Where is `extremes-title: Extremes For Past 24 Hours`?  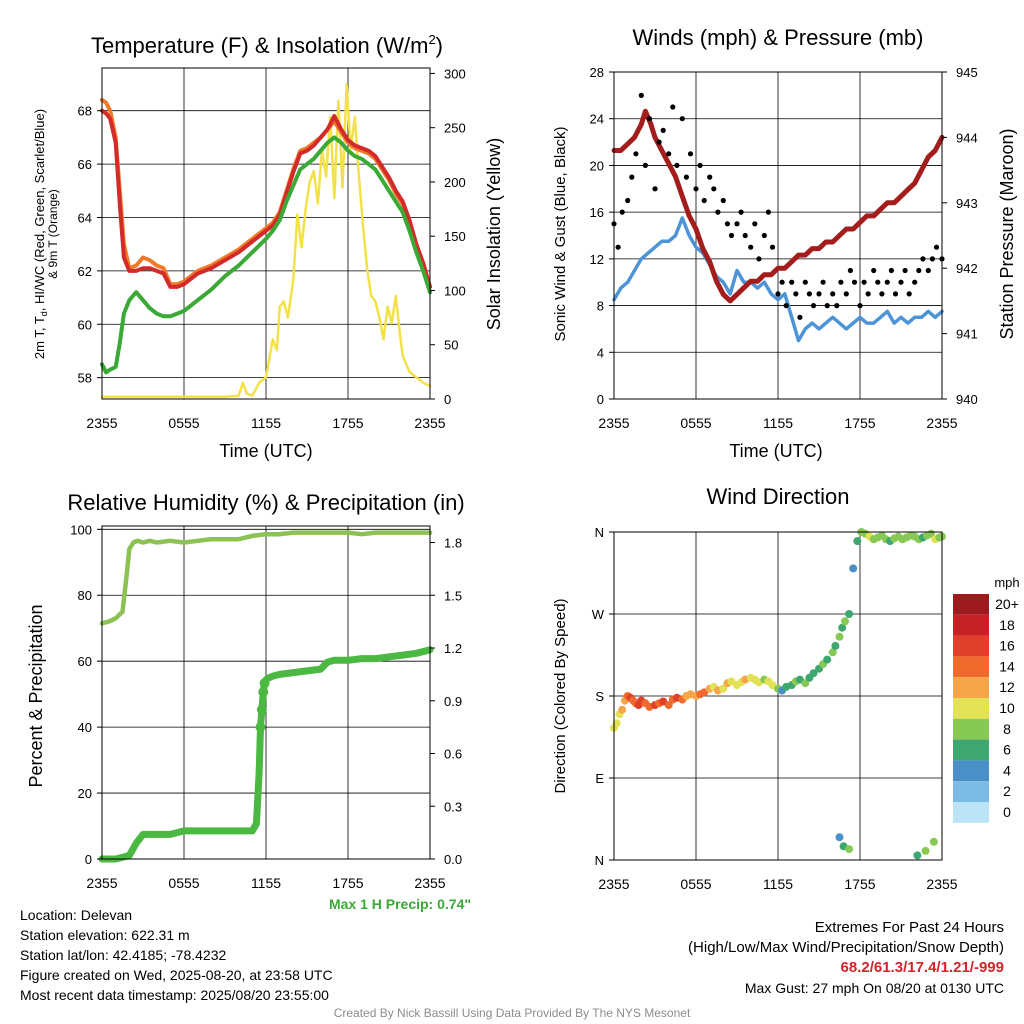
extremes-title: Extremes For Past 24 Hours is located at coordinates (909, 927).